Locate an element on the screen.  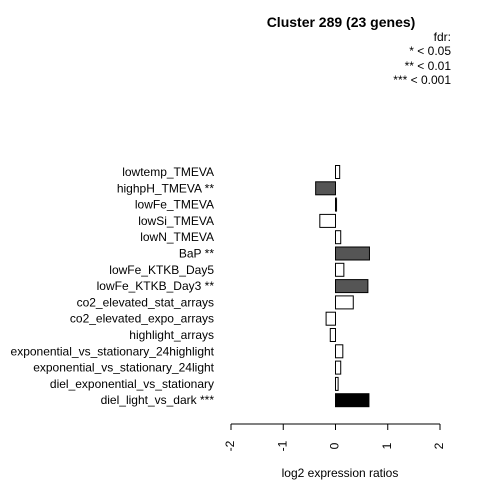
bars is located at coordinates (342, 286).